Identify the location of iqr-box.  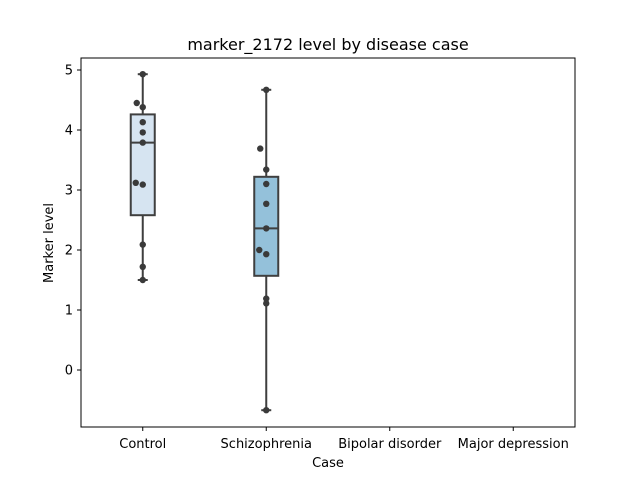
(266, 226).